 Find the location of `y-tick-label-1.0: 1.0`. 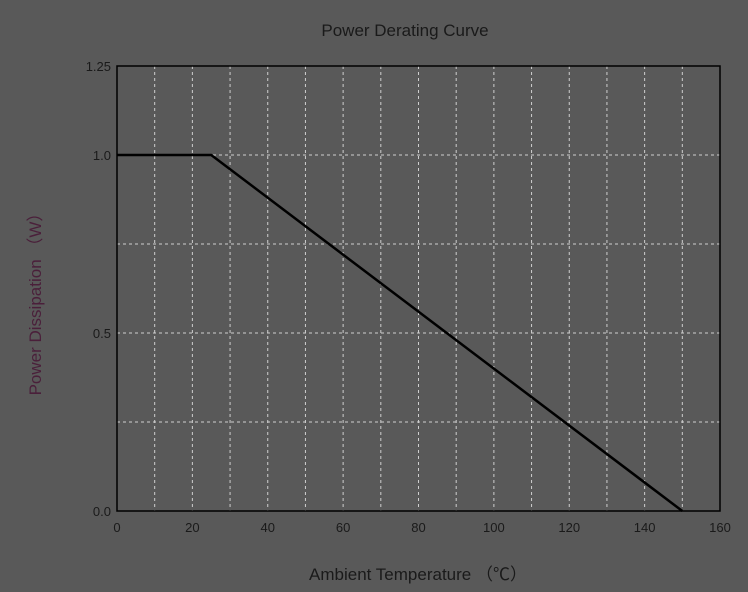

y-tick-label-1.0: 1.0 is located at coordinates (102, 155).